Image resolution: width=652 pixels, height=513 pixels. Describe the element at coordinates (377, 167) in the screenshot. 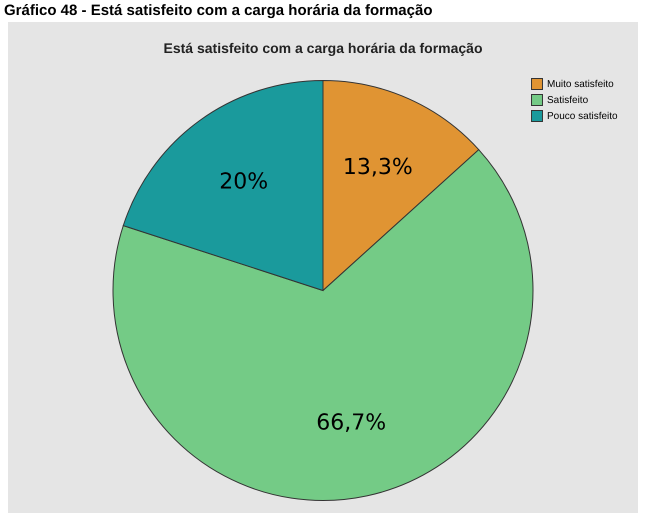

I see `data-label: 13,3%` at that location.